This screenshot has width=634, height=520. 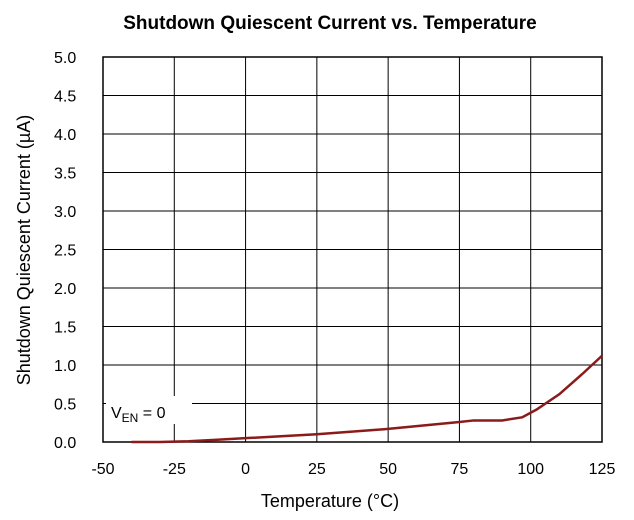 What do you see at coordinates (65, 251) in the screenshot?
I see `y-tick-label: 2.5` at bounding box center [65, 251].